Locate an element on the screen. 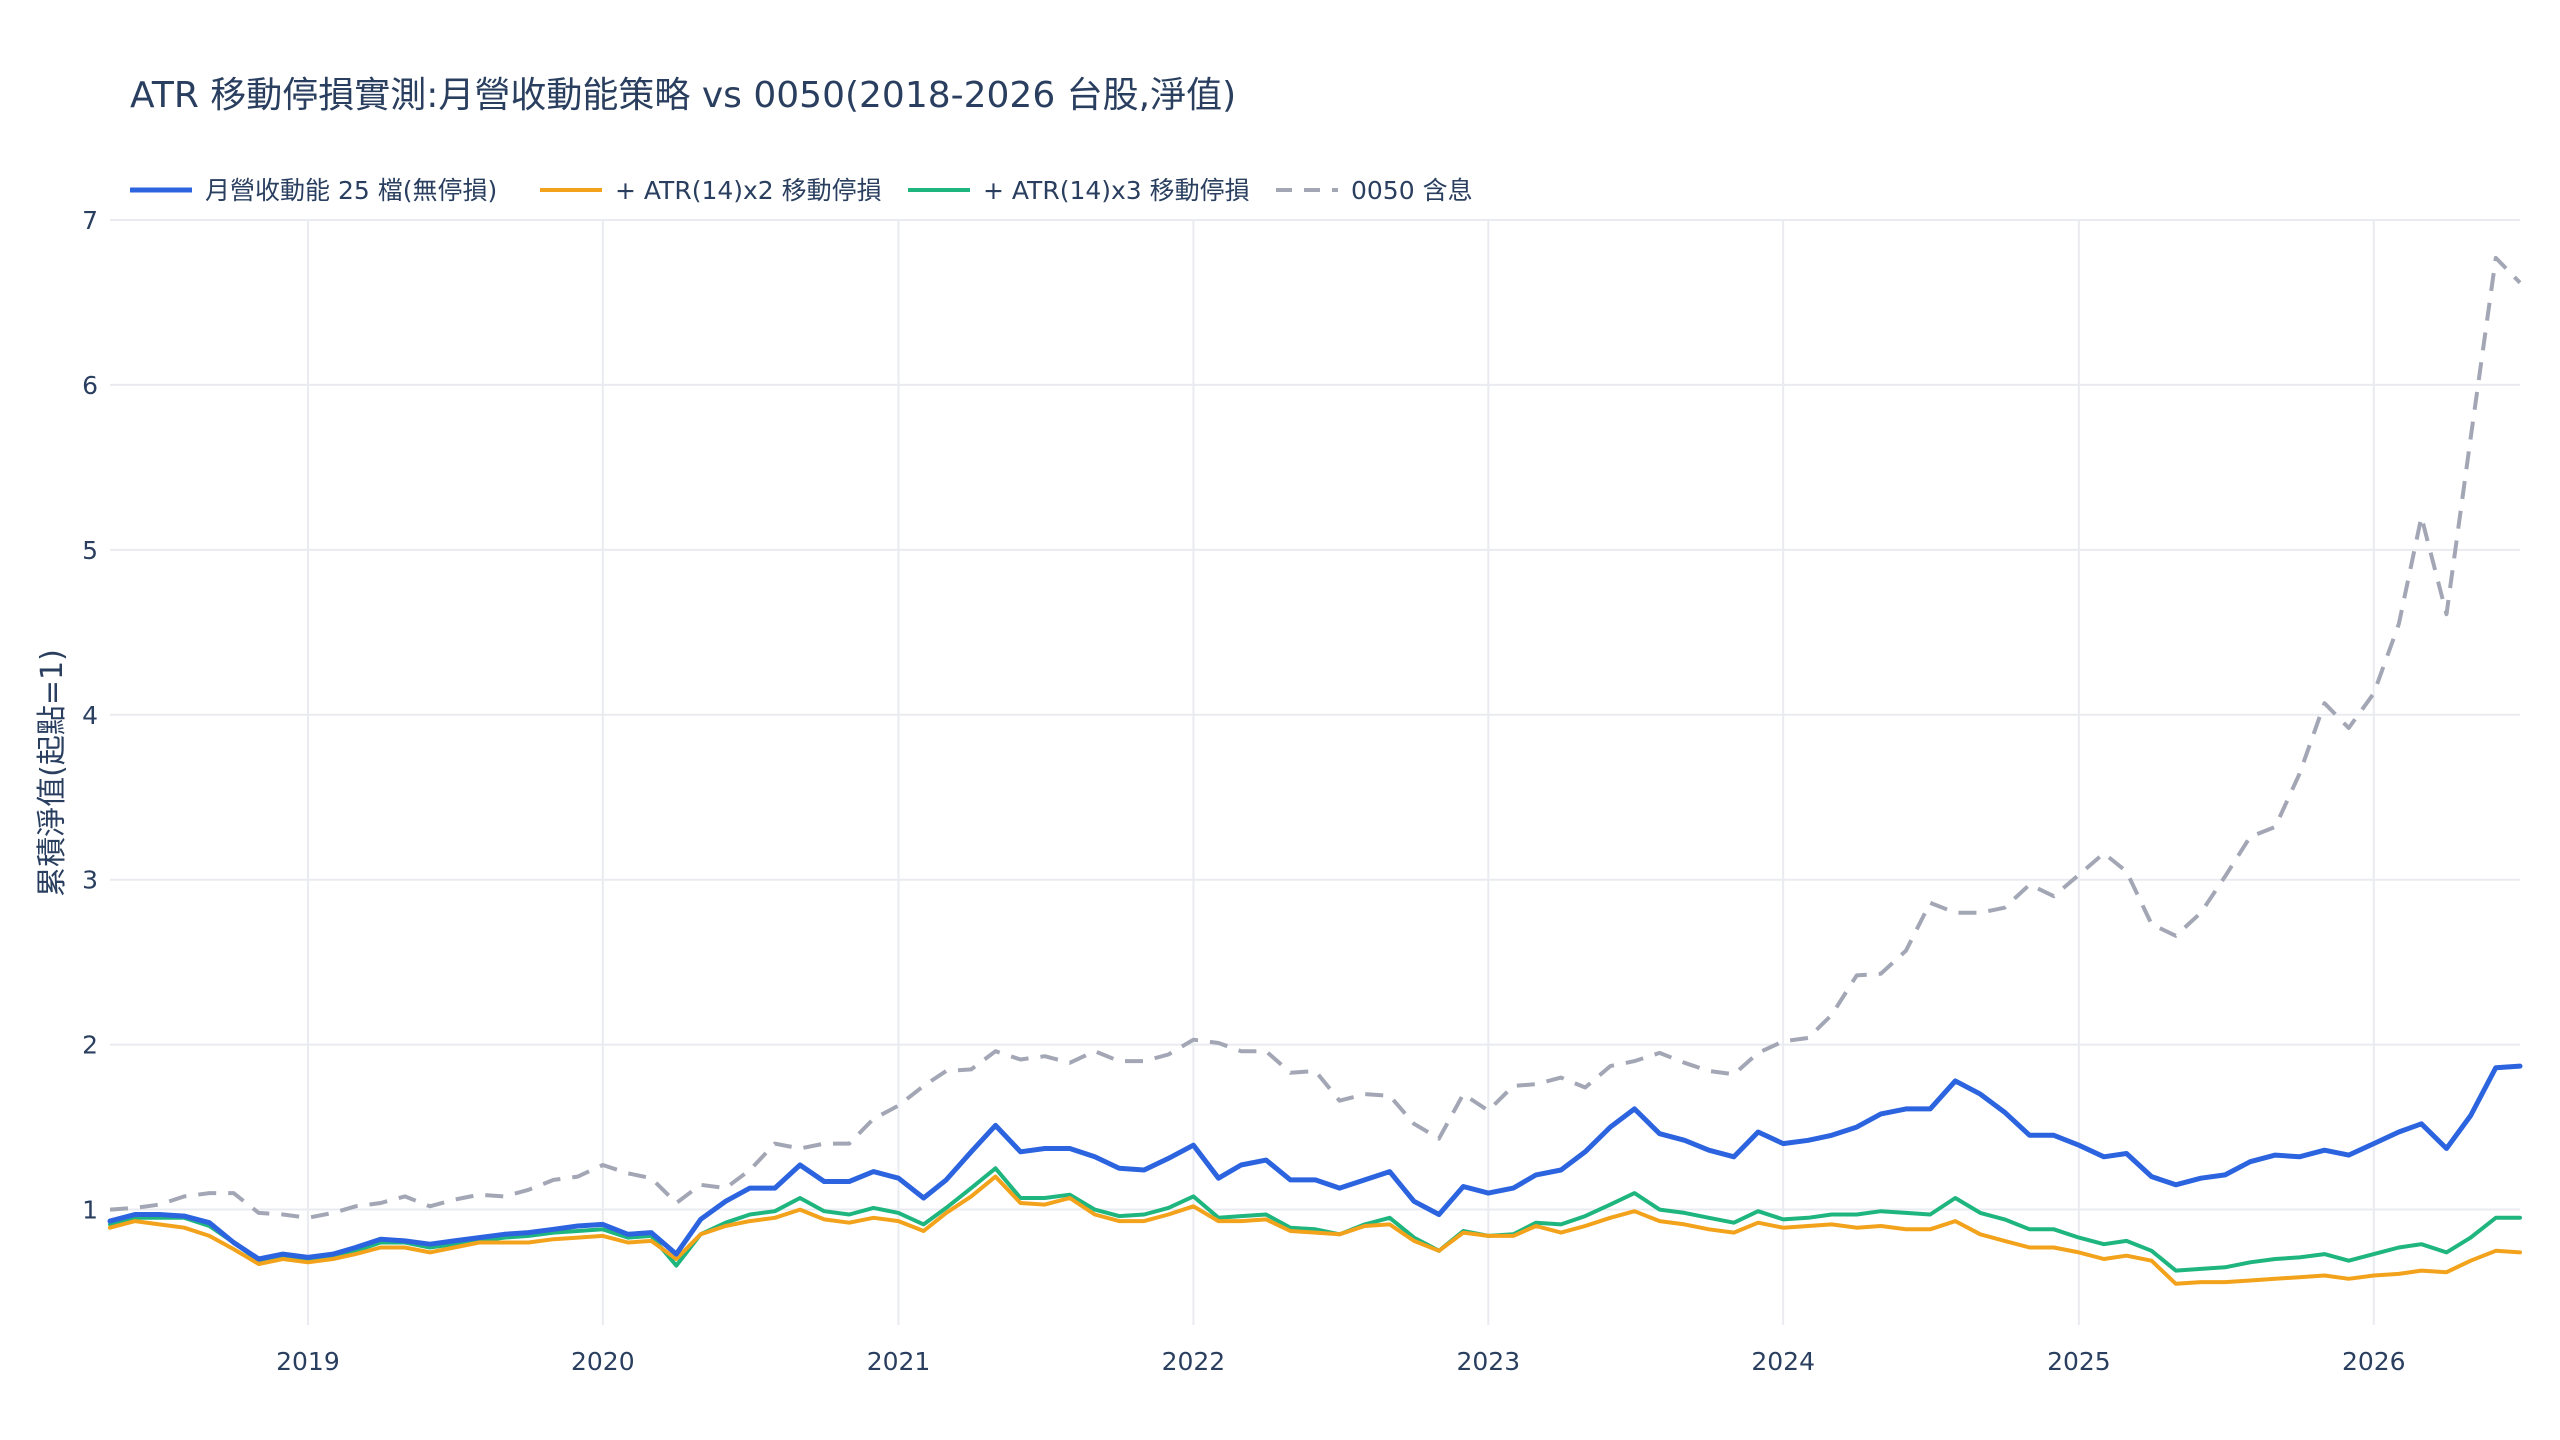 This screenshot has width=2560, height=1440. legend-label: + ATR(14)x3 移動停損 is located at coordinates (1116, 190).